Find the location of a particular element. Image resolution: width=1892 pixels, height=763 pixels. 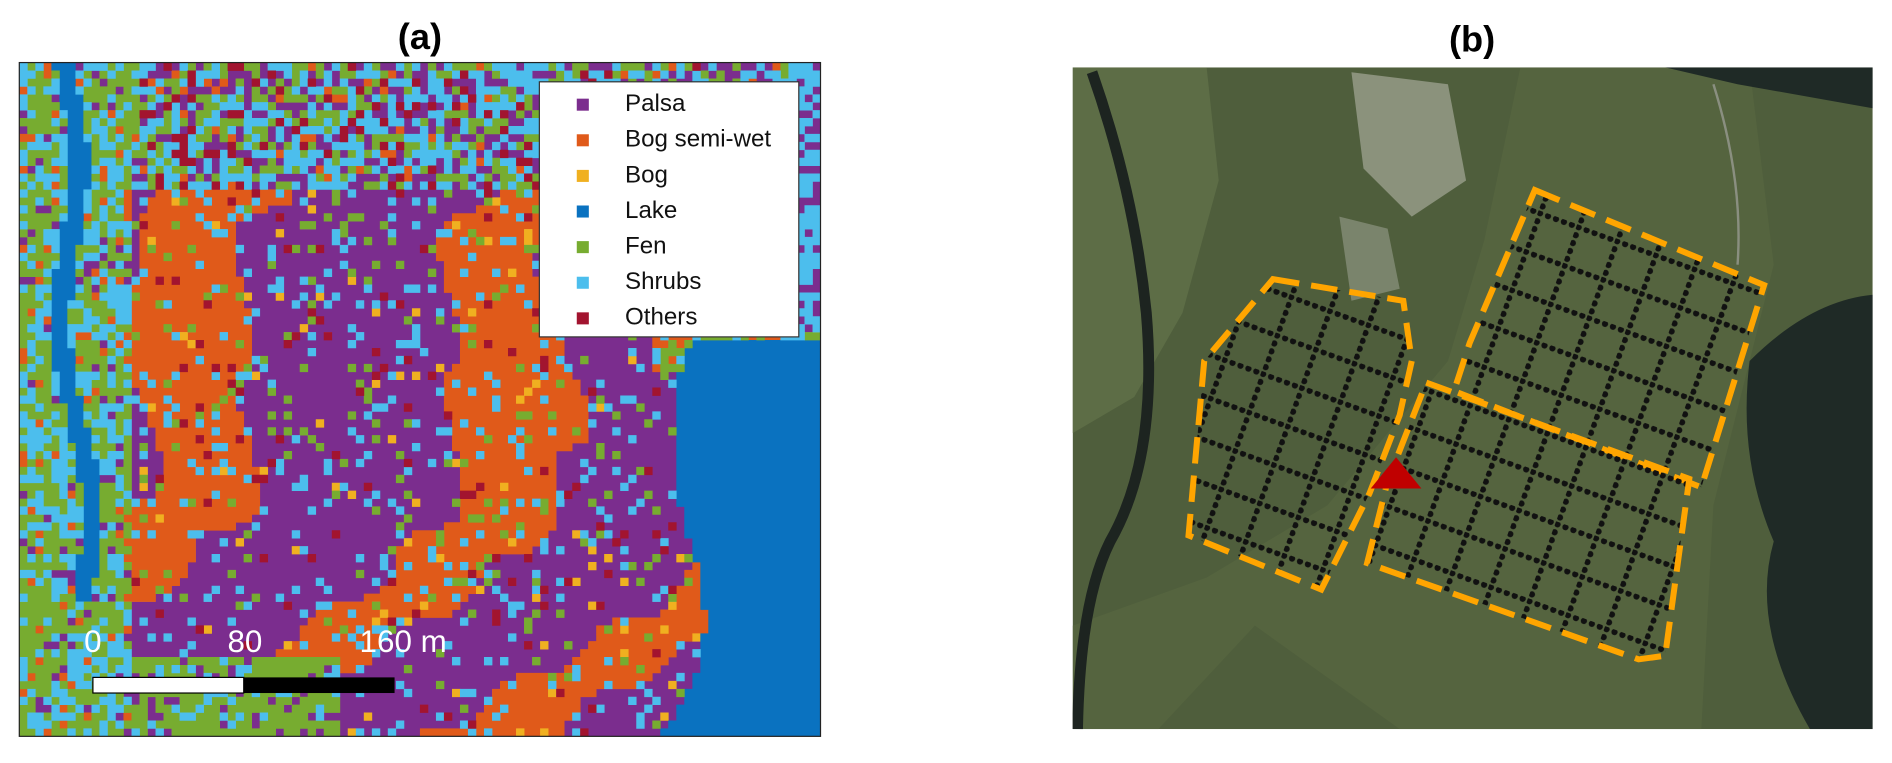

legend-label: Bog semi-wet is located at coordinates (698, 139).